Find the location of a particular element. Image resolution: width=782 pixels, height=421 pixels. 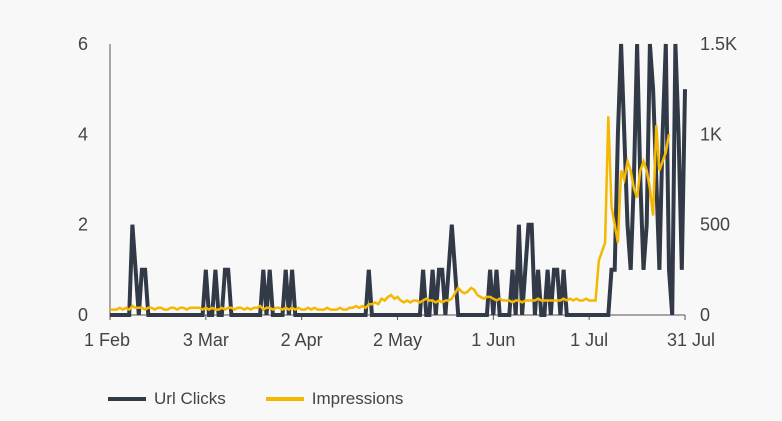

right-axis-ticks: 0 500 1K 1.5K is located at coordinates (718, 179).